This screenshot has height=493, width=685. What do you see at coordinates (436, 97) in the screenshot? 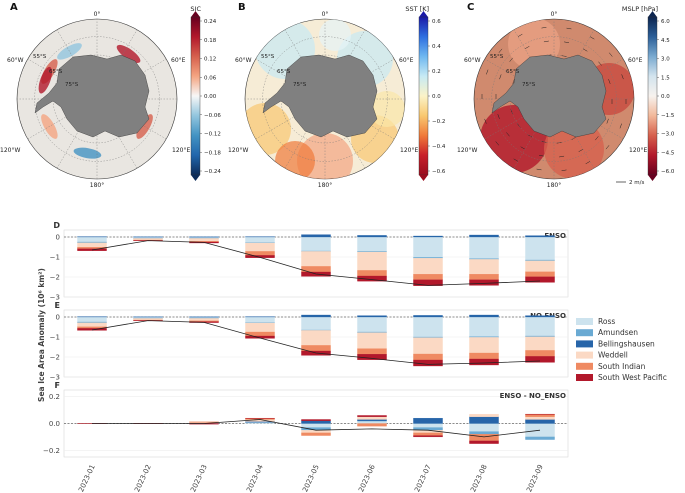
I see `colorbar-tick-label: 0.0` at bounding box center [436, 97].